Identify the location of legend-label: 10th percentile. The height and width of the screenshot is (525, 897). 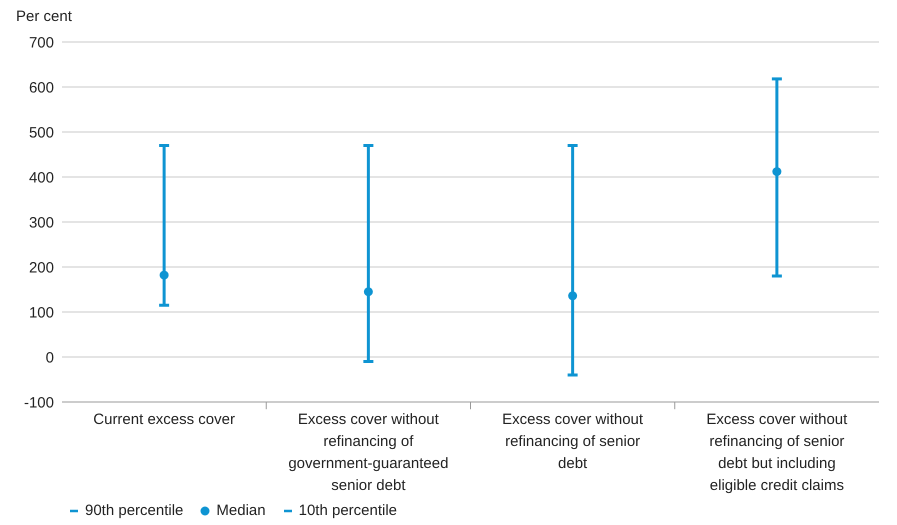
(348, 510).